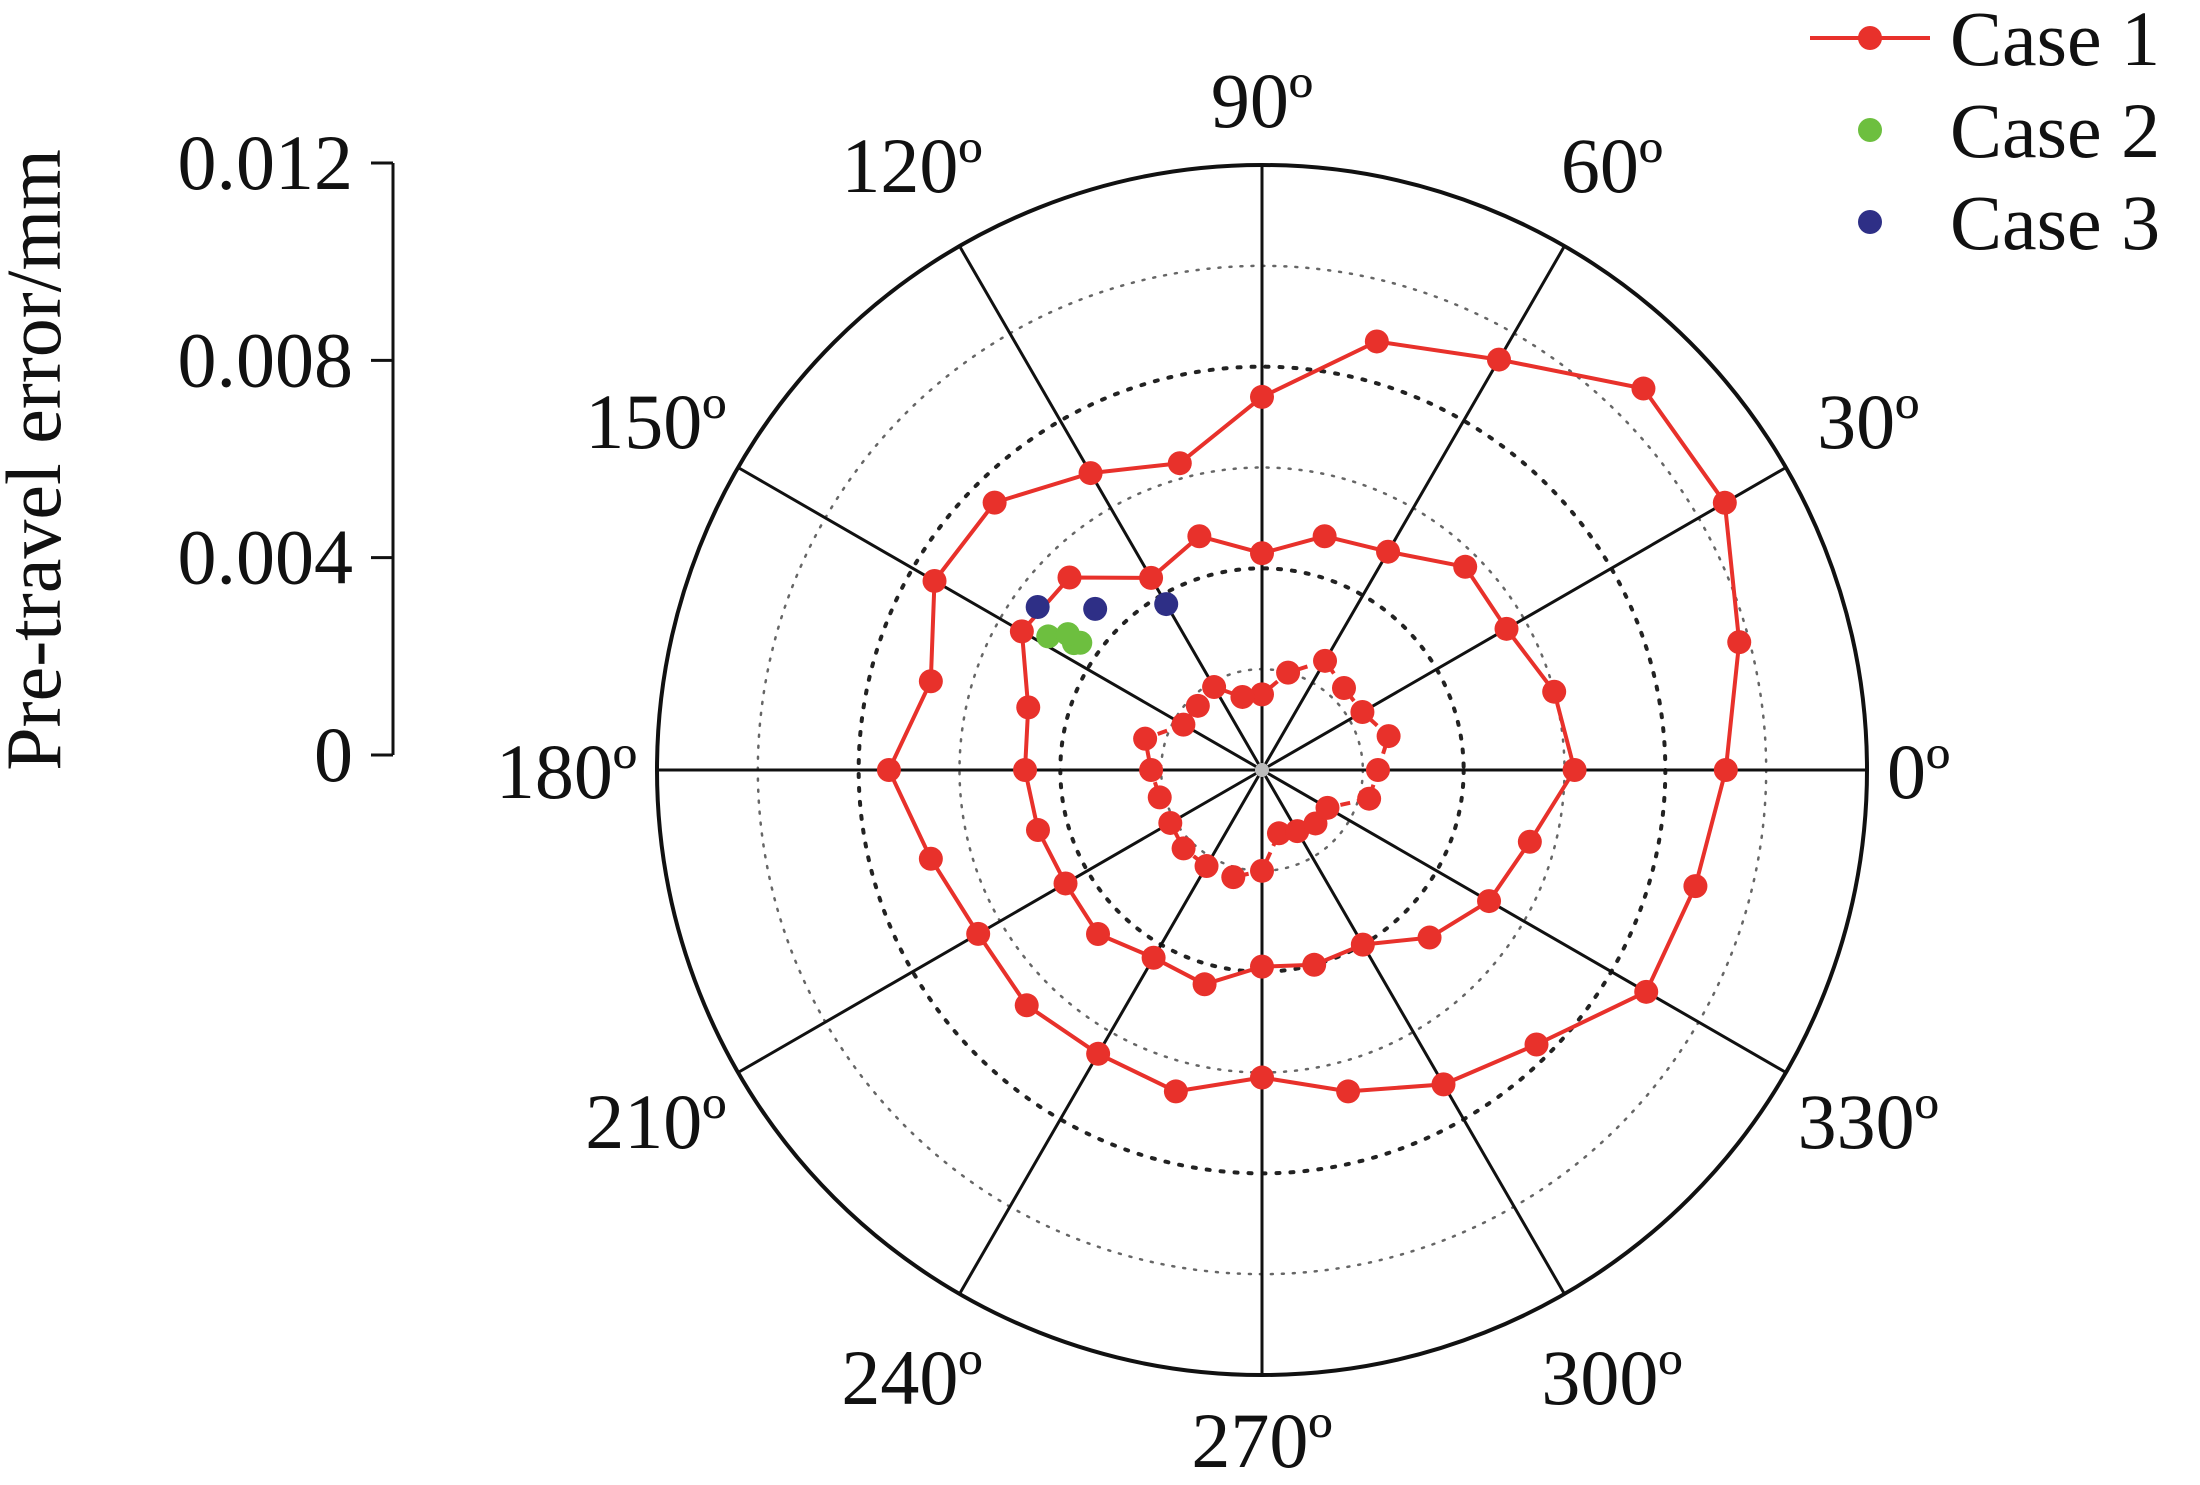 The image size is (2200, 1485). Describe the element at coordinates (566, 771) in the screenshot. I see `angle-tick-label: 180º` at that location.